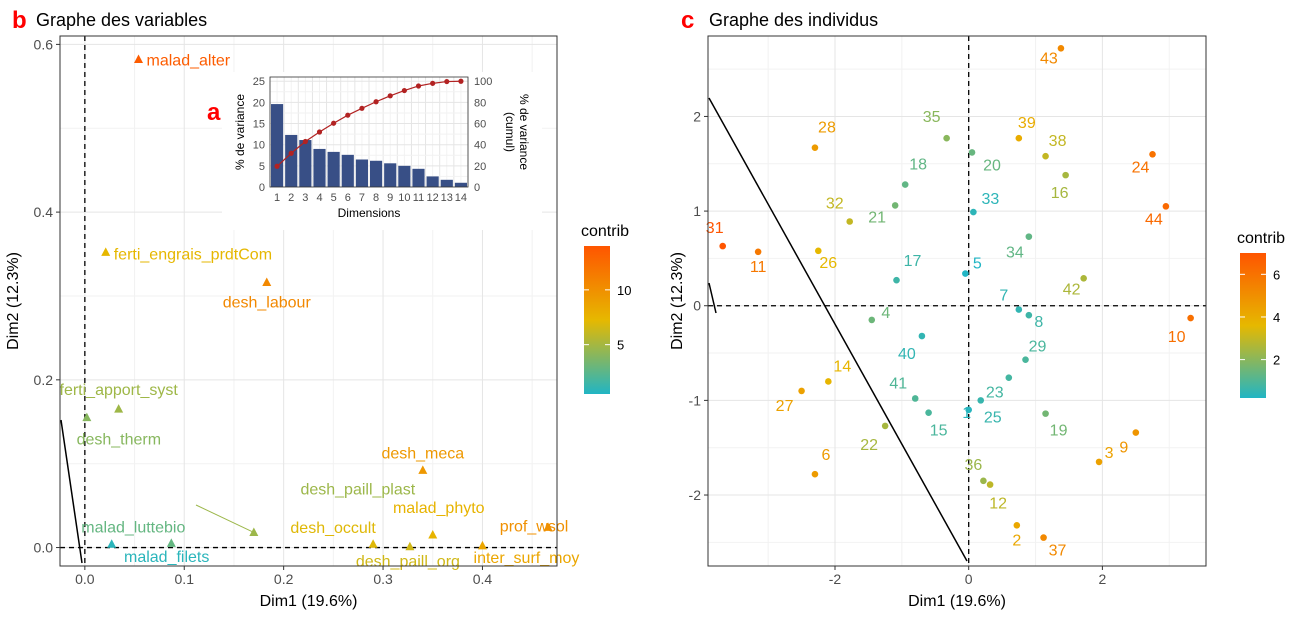 This screenshot has height=621, width=1309. Describe the element at coordinates (1059, 431) in the screenshot. I see `point-label: 19` at that location.